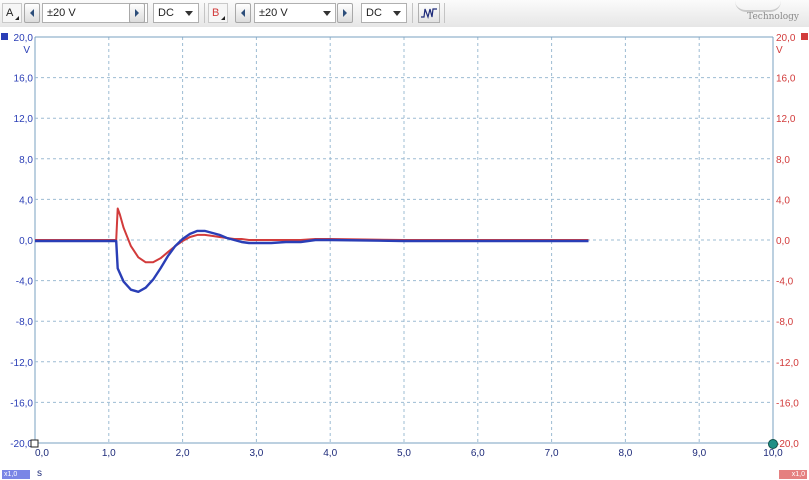  Describe the element at coordinates (785, 322) in the screenshot. I see `y-tick-label-right: -8,0` at that location.